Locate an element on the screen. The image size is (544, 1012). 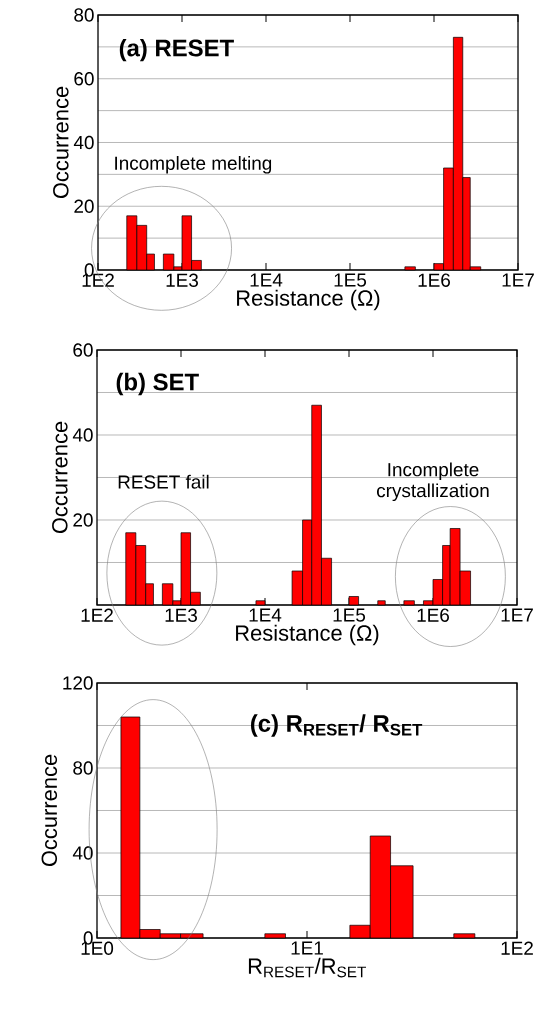
y-tick-label: 120 is located at coordinates (78, 683).